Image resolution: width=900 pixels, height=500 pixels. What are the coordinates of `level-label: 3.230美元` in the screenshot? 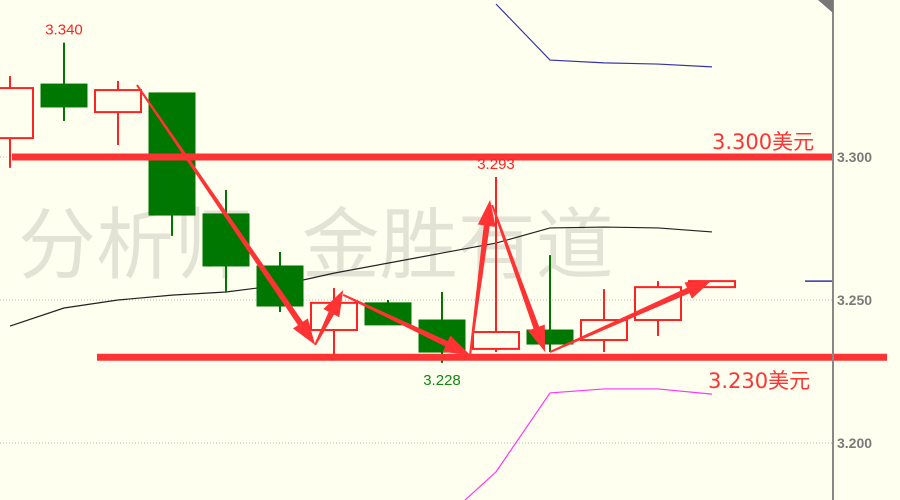 It's located at (759, 381).